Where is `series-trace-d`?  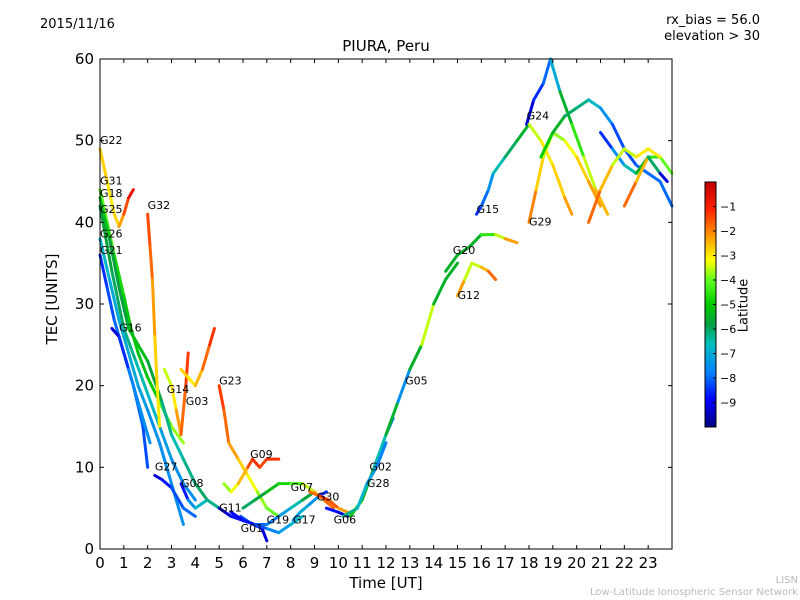
series-trace-d is located at coordinates (624, 185).